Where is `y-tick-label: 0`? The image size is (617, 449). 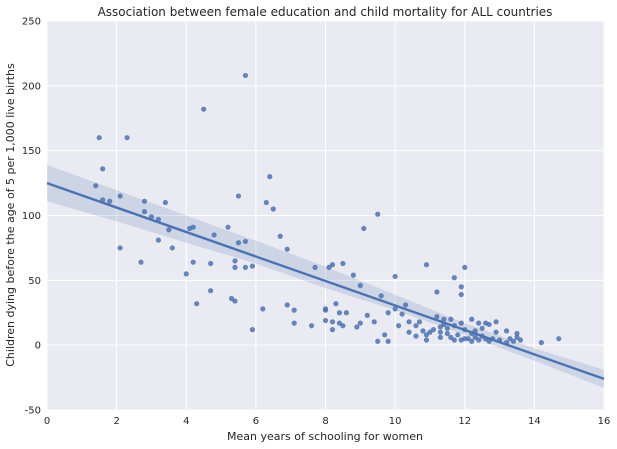 y-tick-label: 0 is located at coordinates (38, 346).